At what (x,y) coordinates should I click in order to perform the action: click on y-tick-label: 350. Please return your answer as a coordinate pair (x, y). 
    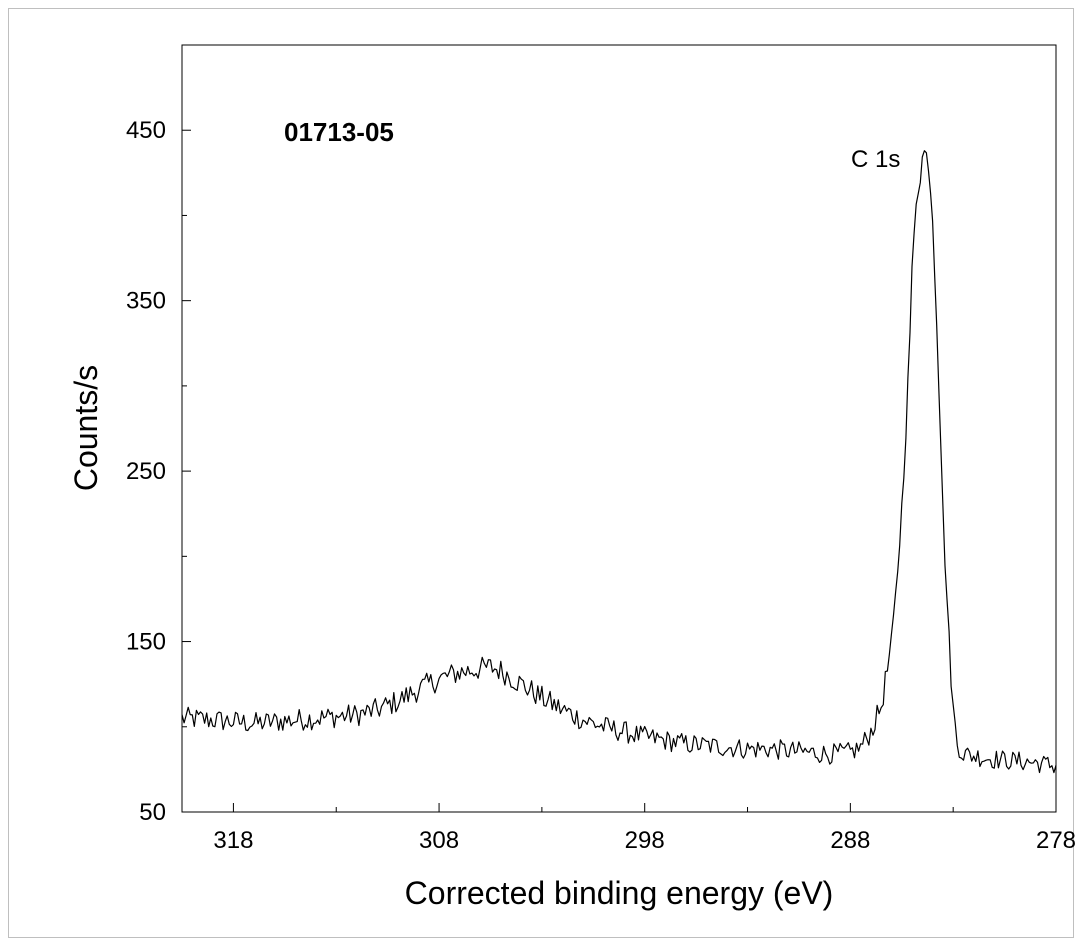
    Looking at the image, I should click on (146, 301).